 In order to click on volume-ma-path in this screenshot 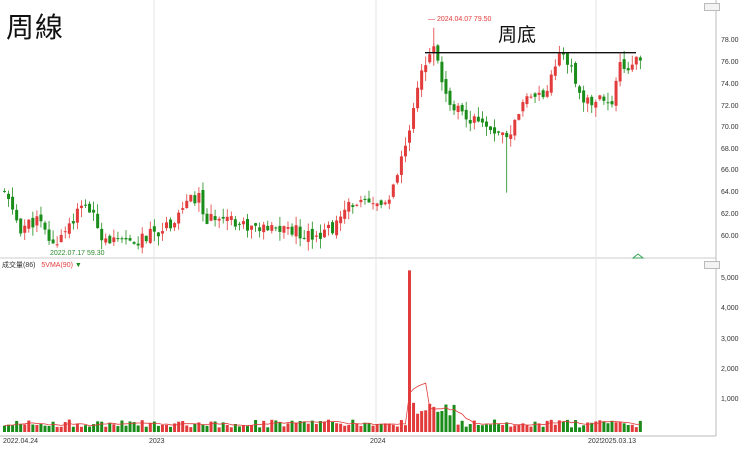, I will do `click(322, 404)`.